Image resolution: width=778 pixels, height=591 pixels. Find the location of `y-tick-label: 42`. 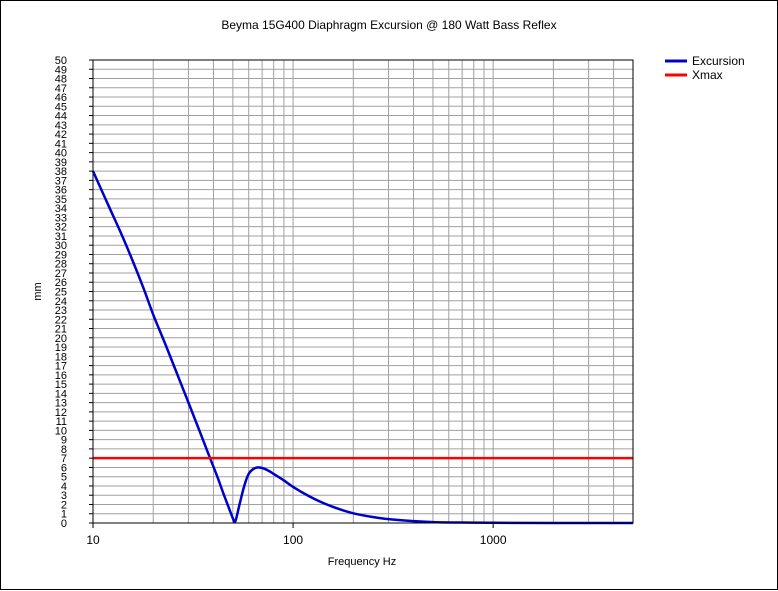

y-tick-label: 42 is located at coordinates (61, 135).